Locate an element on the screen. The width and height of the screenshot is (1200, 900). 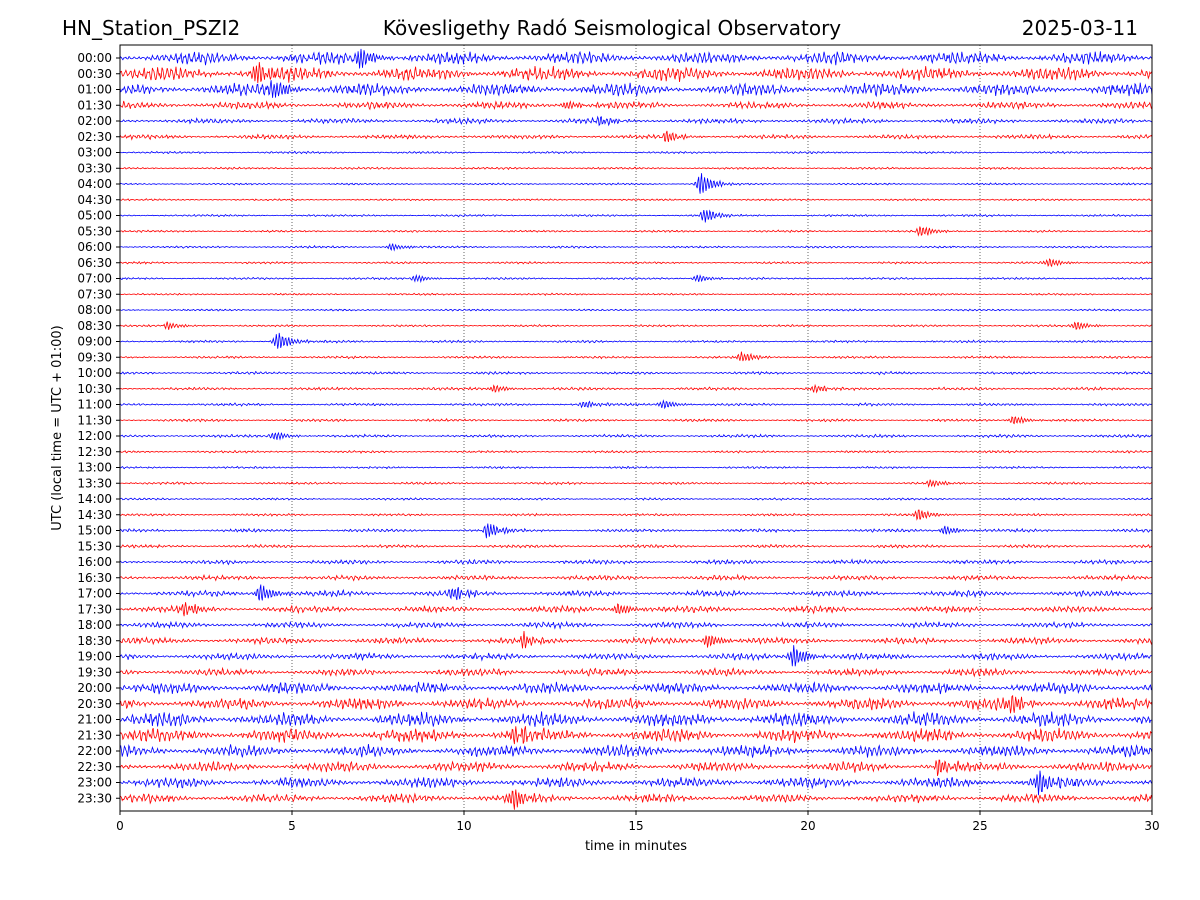
trace-1900 is located at coordinates (636, 656).